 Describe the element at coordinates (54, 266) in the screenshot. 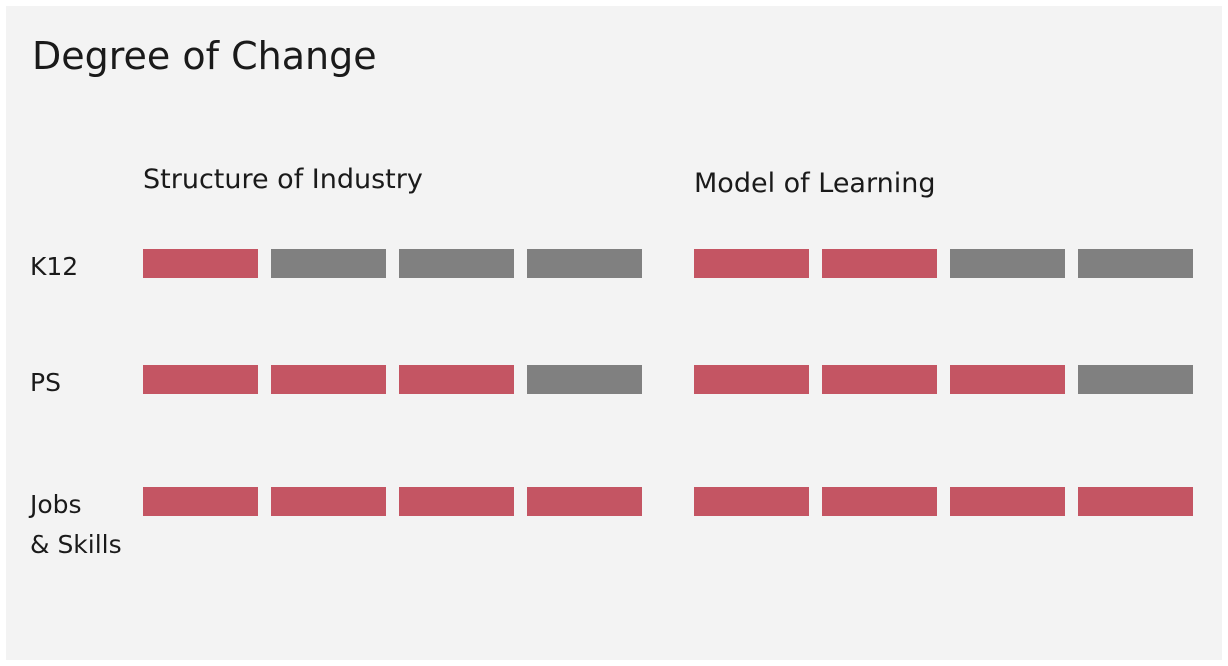

I see `row-label: K12` at that location.